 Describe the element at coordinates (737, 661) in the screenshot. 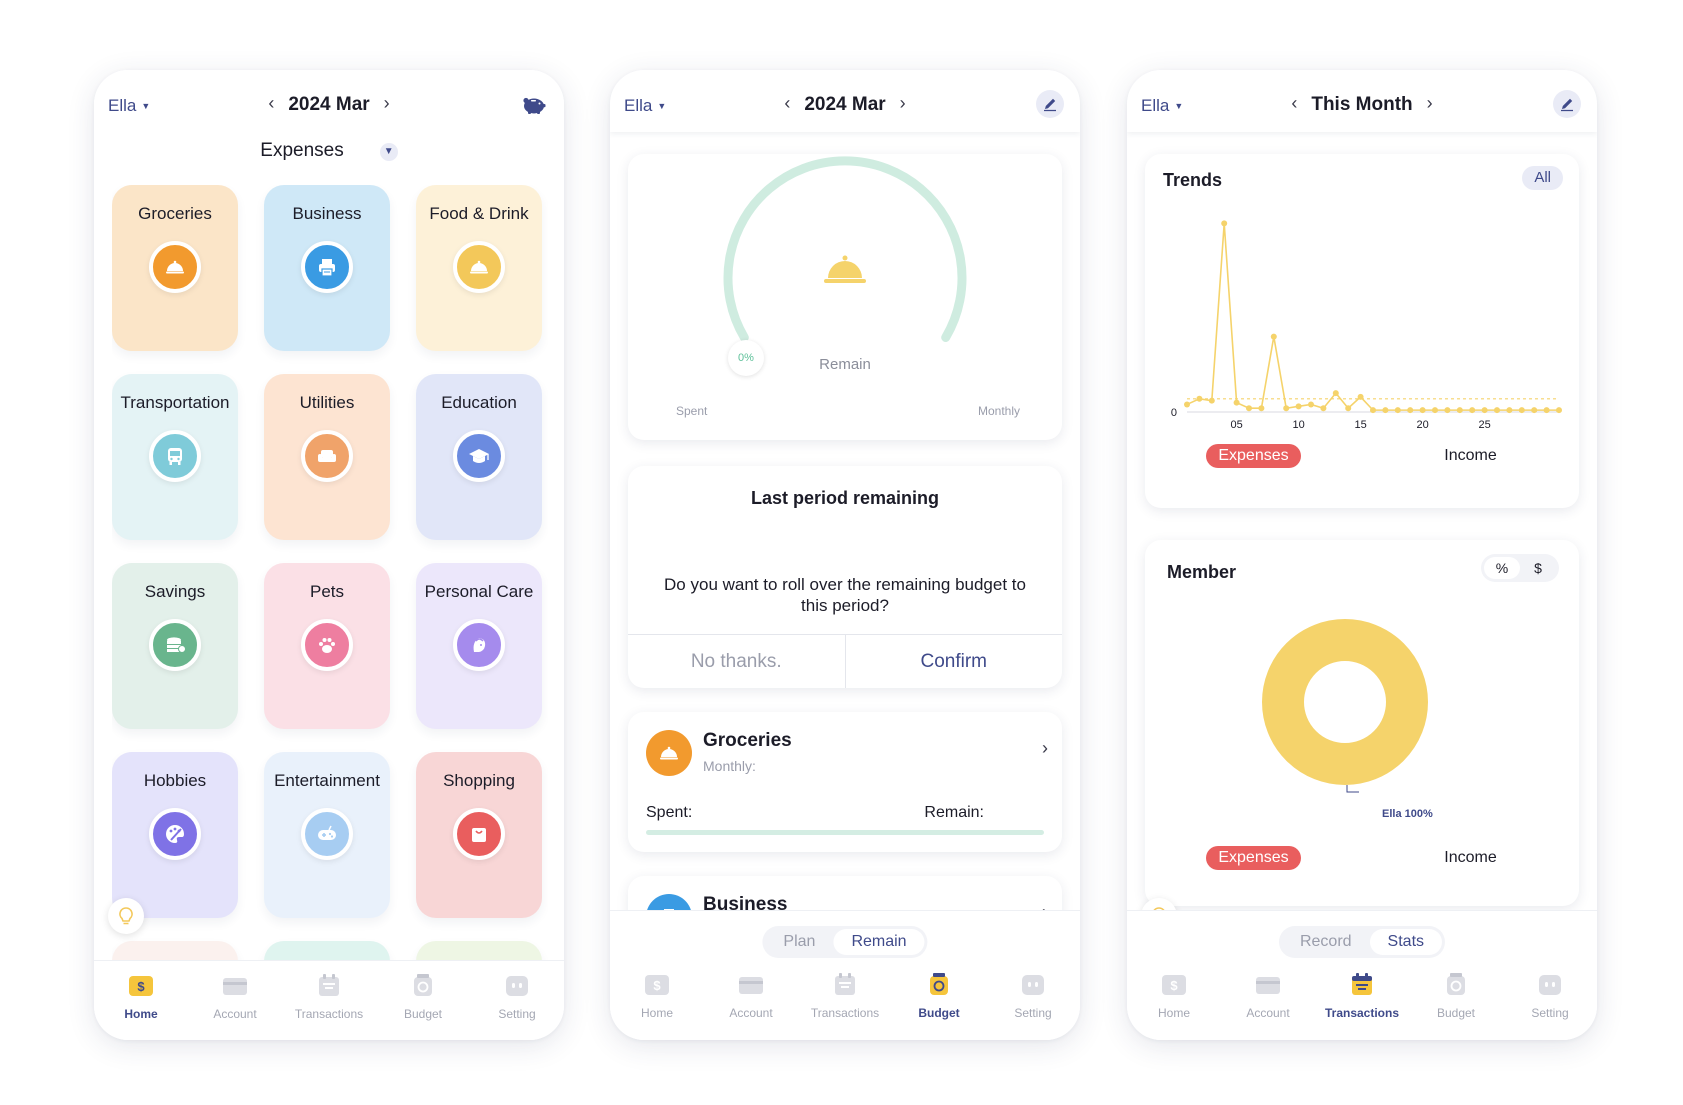

I see `no-thanks-button: No thanks.` at that location.